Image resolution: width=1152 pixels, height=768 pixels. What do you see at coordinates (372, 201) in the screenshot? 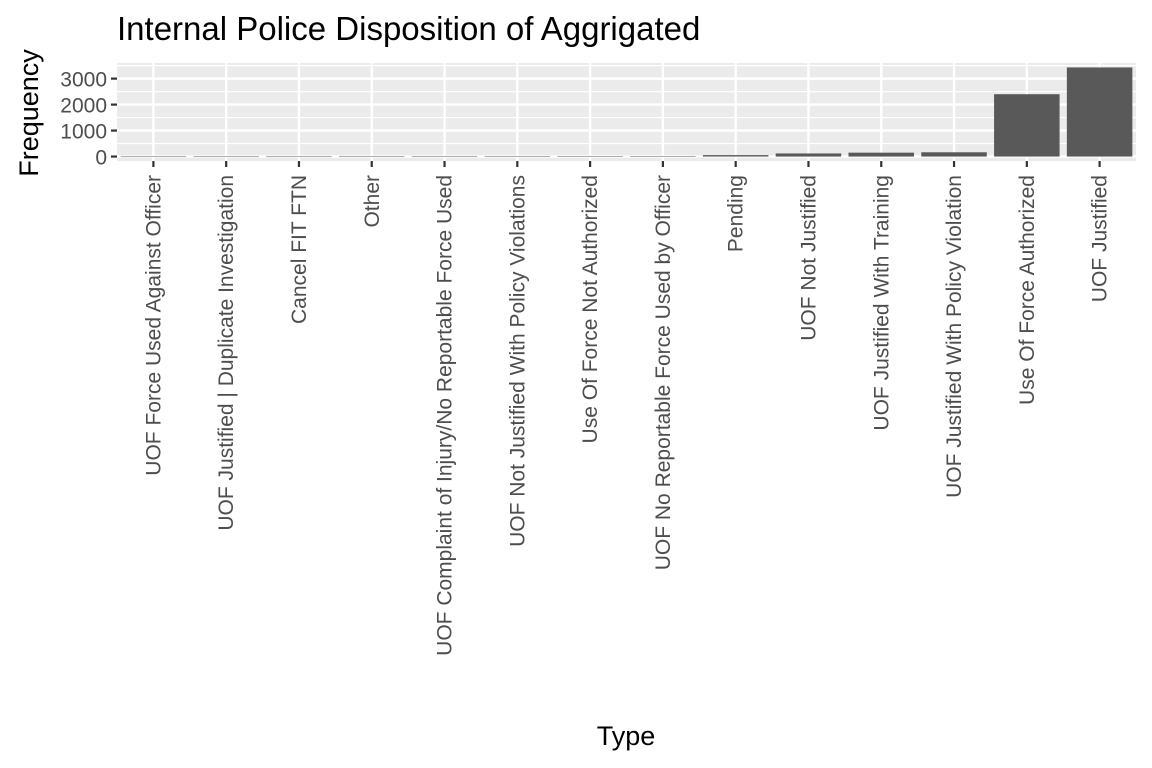
I see `x-tick-label: Other` at bounding box center [372, 201].